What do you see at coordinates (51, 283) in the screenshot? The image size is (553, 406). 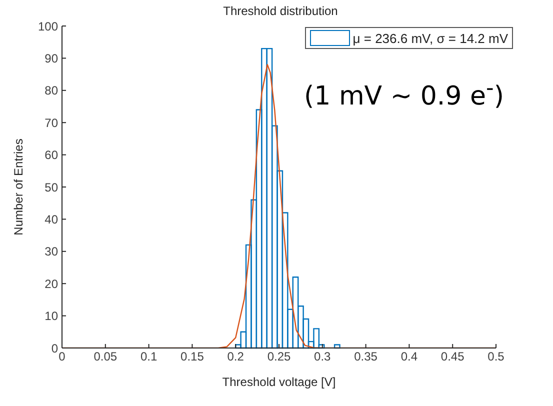 I see `y-tick-label: 20` at bounding box center [51, 283].